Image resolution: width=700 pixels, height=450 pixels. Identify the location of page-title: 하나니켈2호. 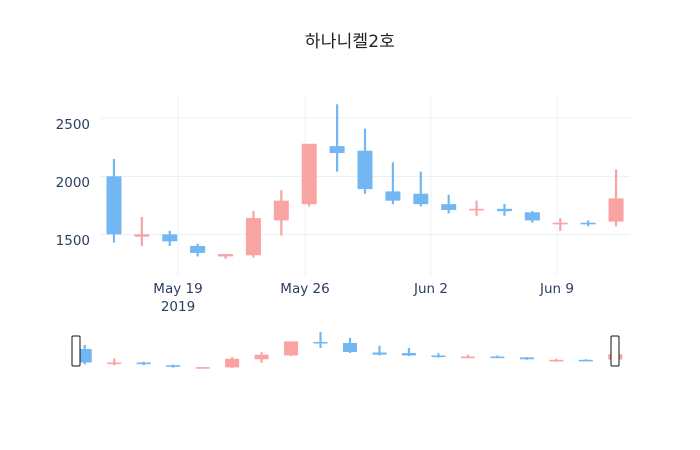
(350, 42).